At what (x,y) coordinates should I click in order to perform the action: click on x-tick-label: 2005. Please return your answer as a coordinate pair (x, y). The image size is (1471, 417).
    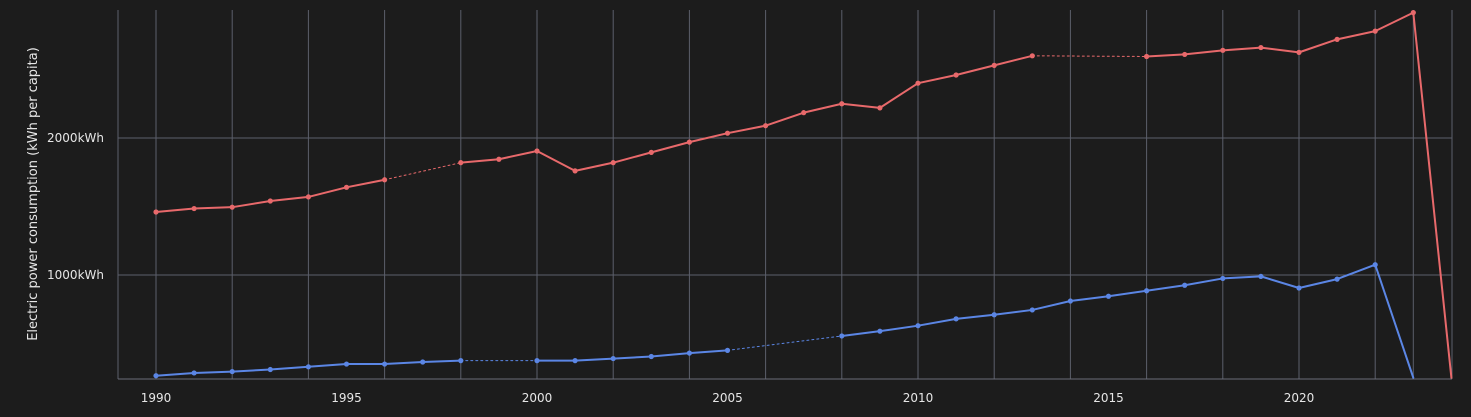
    Looking at the image, I should click on (727, 398).